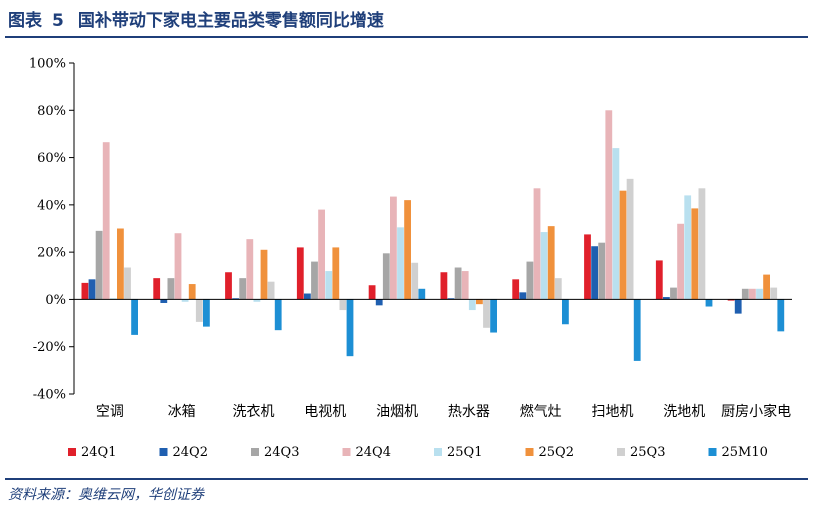  I want to click on legend-label-24Q3: 24Q3, so click(281, 452).